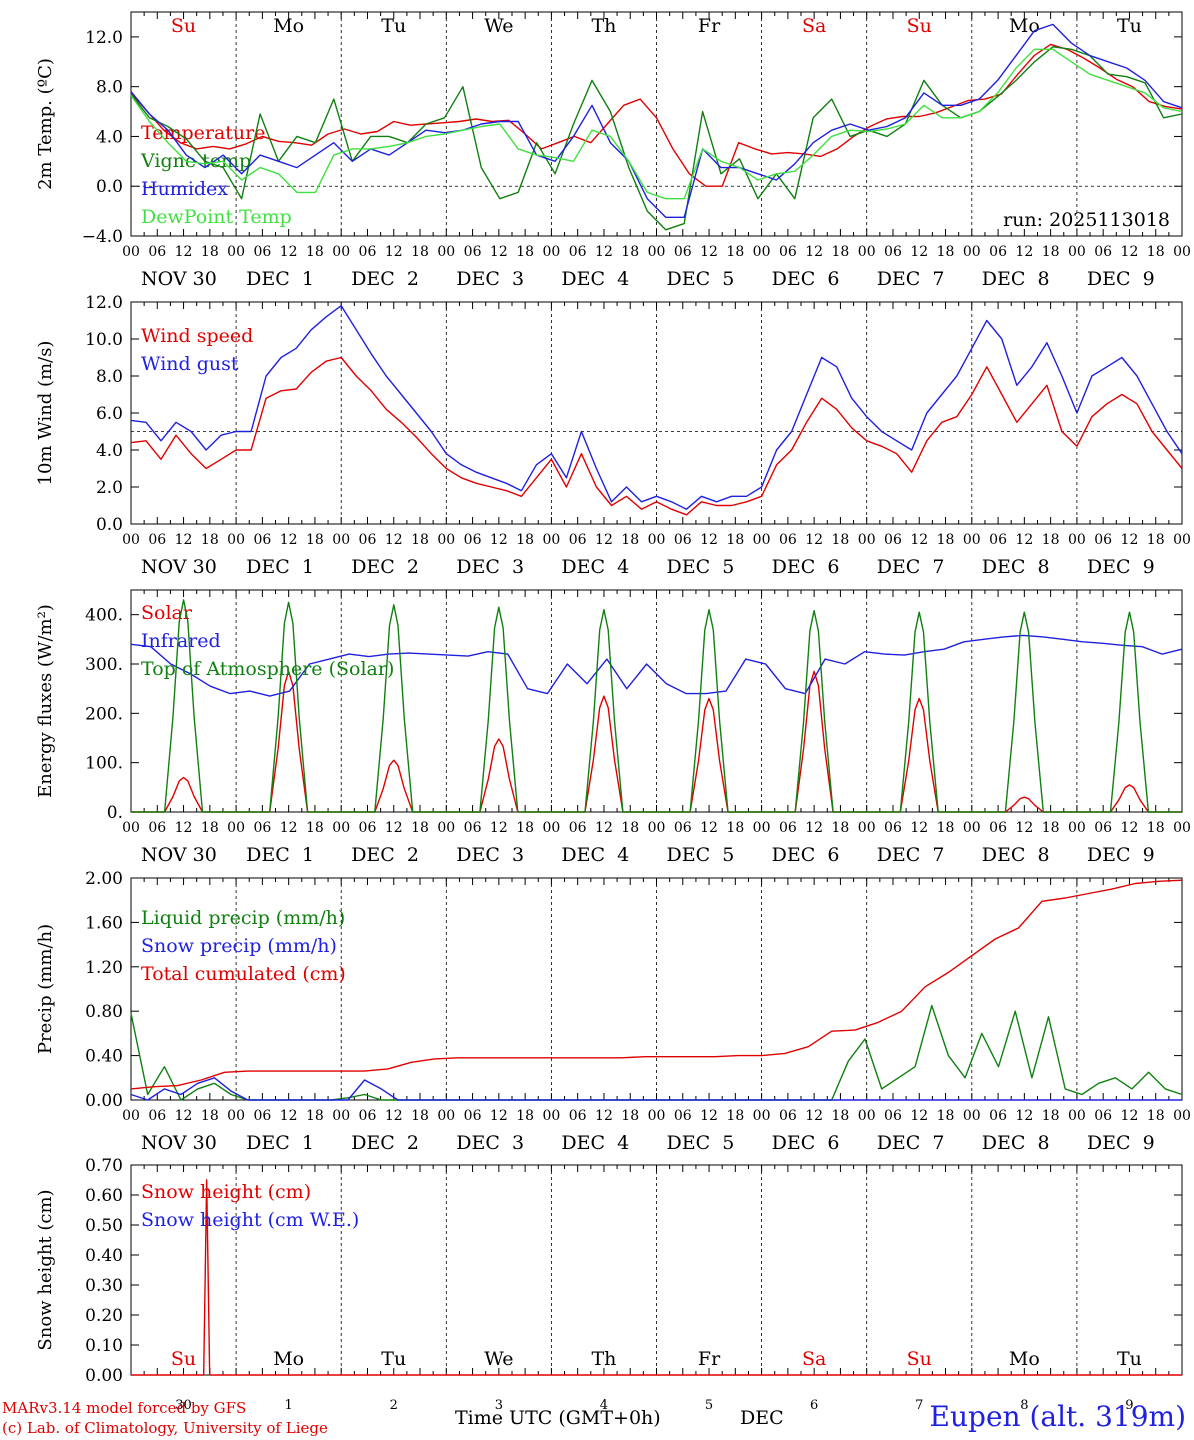 The height and width of the screenshot is (1440, 1194). Describe the element at coordinates (1016, 855) in the screenshot. I see `x-date-label: DEC 8` at that location.